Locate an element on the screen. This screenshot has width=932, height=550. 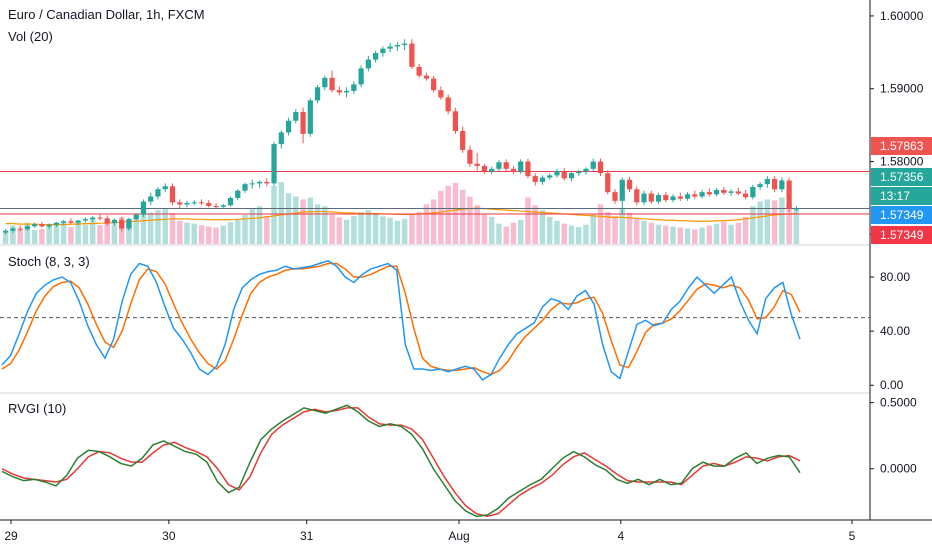
chart-title: Euro / Canadian Dollar, 1h, FXCM is located at coordinates (106, 14).